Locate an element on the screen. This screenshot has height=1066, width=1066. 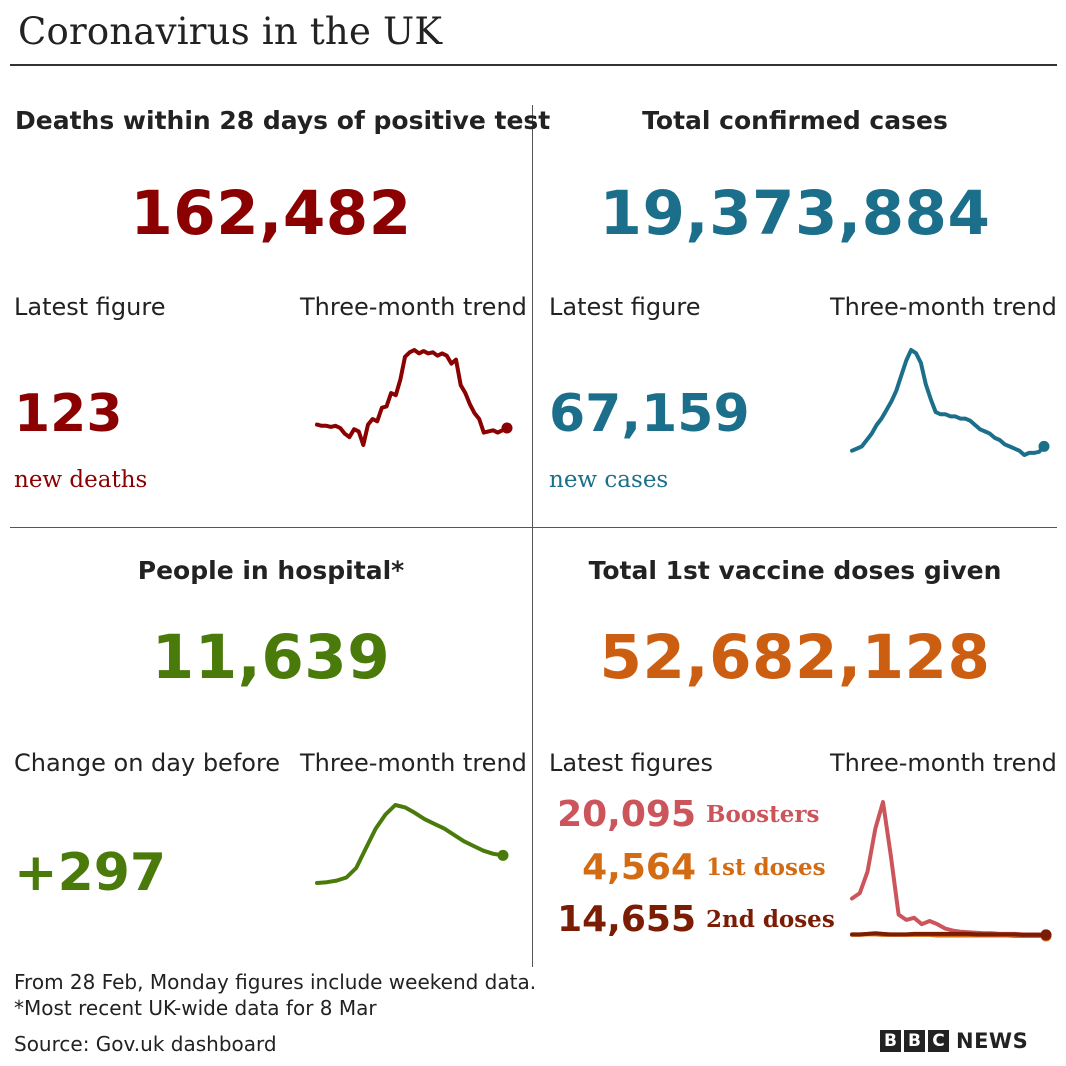
deaths-trend-label: Three-month trend is located at coordinates (413, 307).